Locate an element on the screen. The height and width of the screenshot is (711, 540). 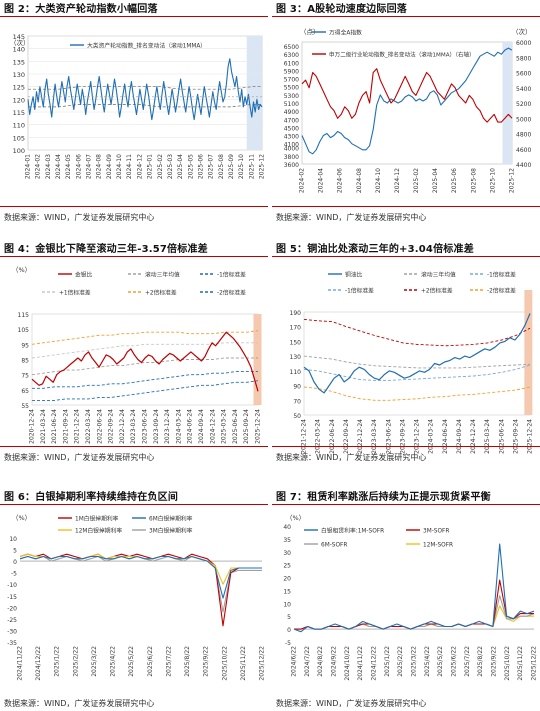
y-tick-label: 170 is located at coordinates (296, 328).